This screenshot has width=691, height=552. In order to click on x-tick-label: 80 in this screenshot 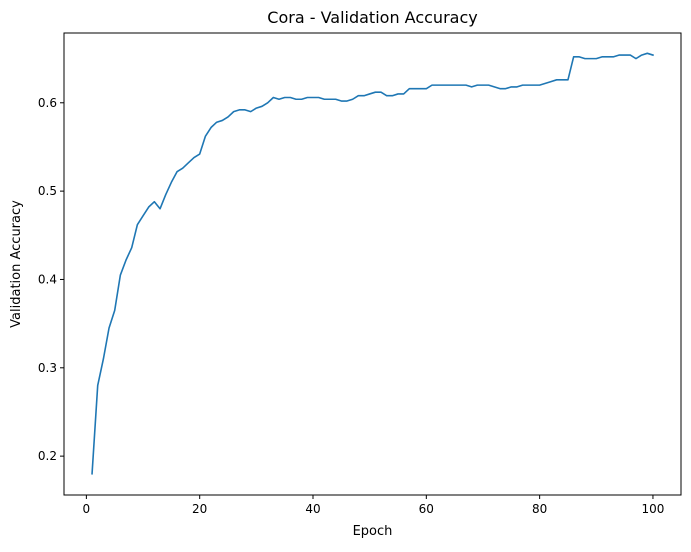, I will do `click(539, 509)`.